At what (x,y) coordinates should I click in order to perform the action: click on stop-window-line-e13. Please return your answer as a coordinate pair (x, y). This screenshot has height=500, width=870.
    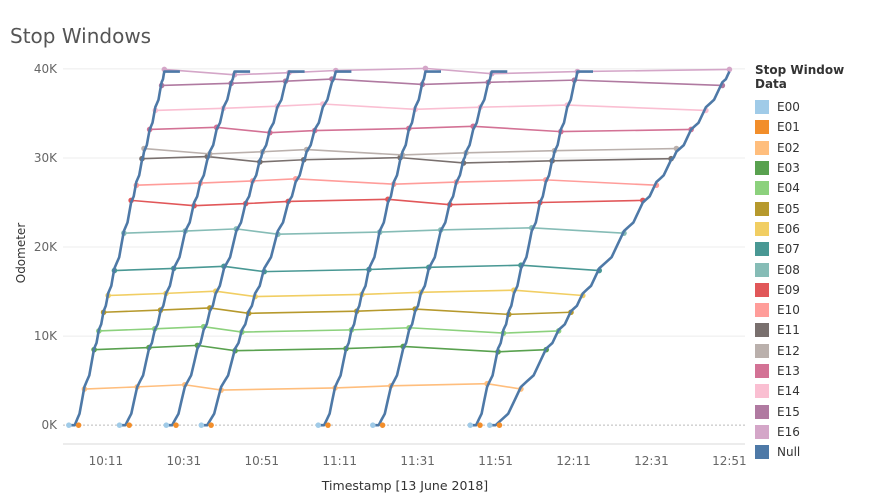
    Looking at the image, I should click on (420, 129).